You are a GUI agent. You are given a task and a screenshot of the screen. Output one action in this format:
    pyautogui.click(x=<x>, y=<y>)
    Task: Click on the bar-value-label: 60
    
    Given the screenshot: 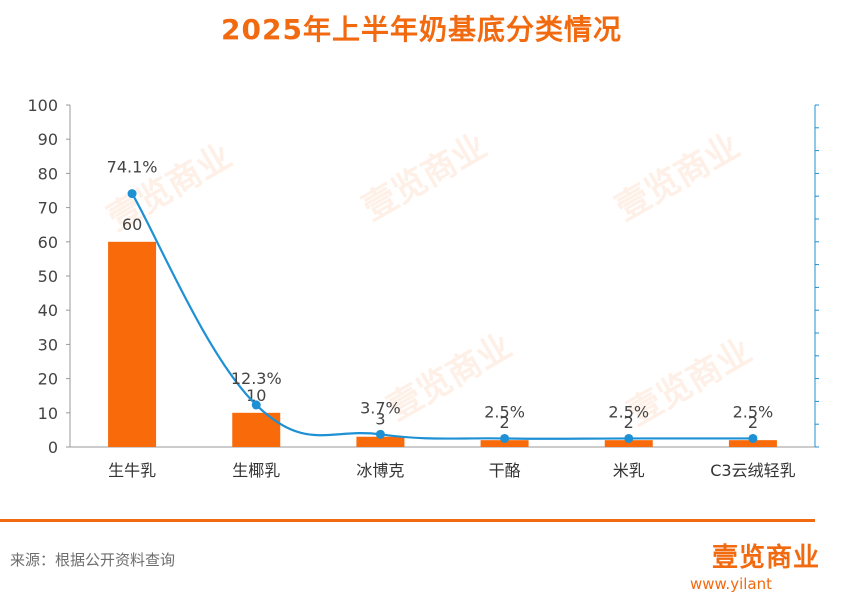 What is the action you would take?
    pyautogui.click(x=132, y=224)
    